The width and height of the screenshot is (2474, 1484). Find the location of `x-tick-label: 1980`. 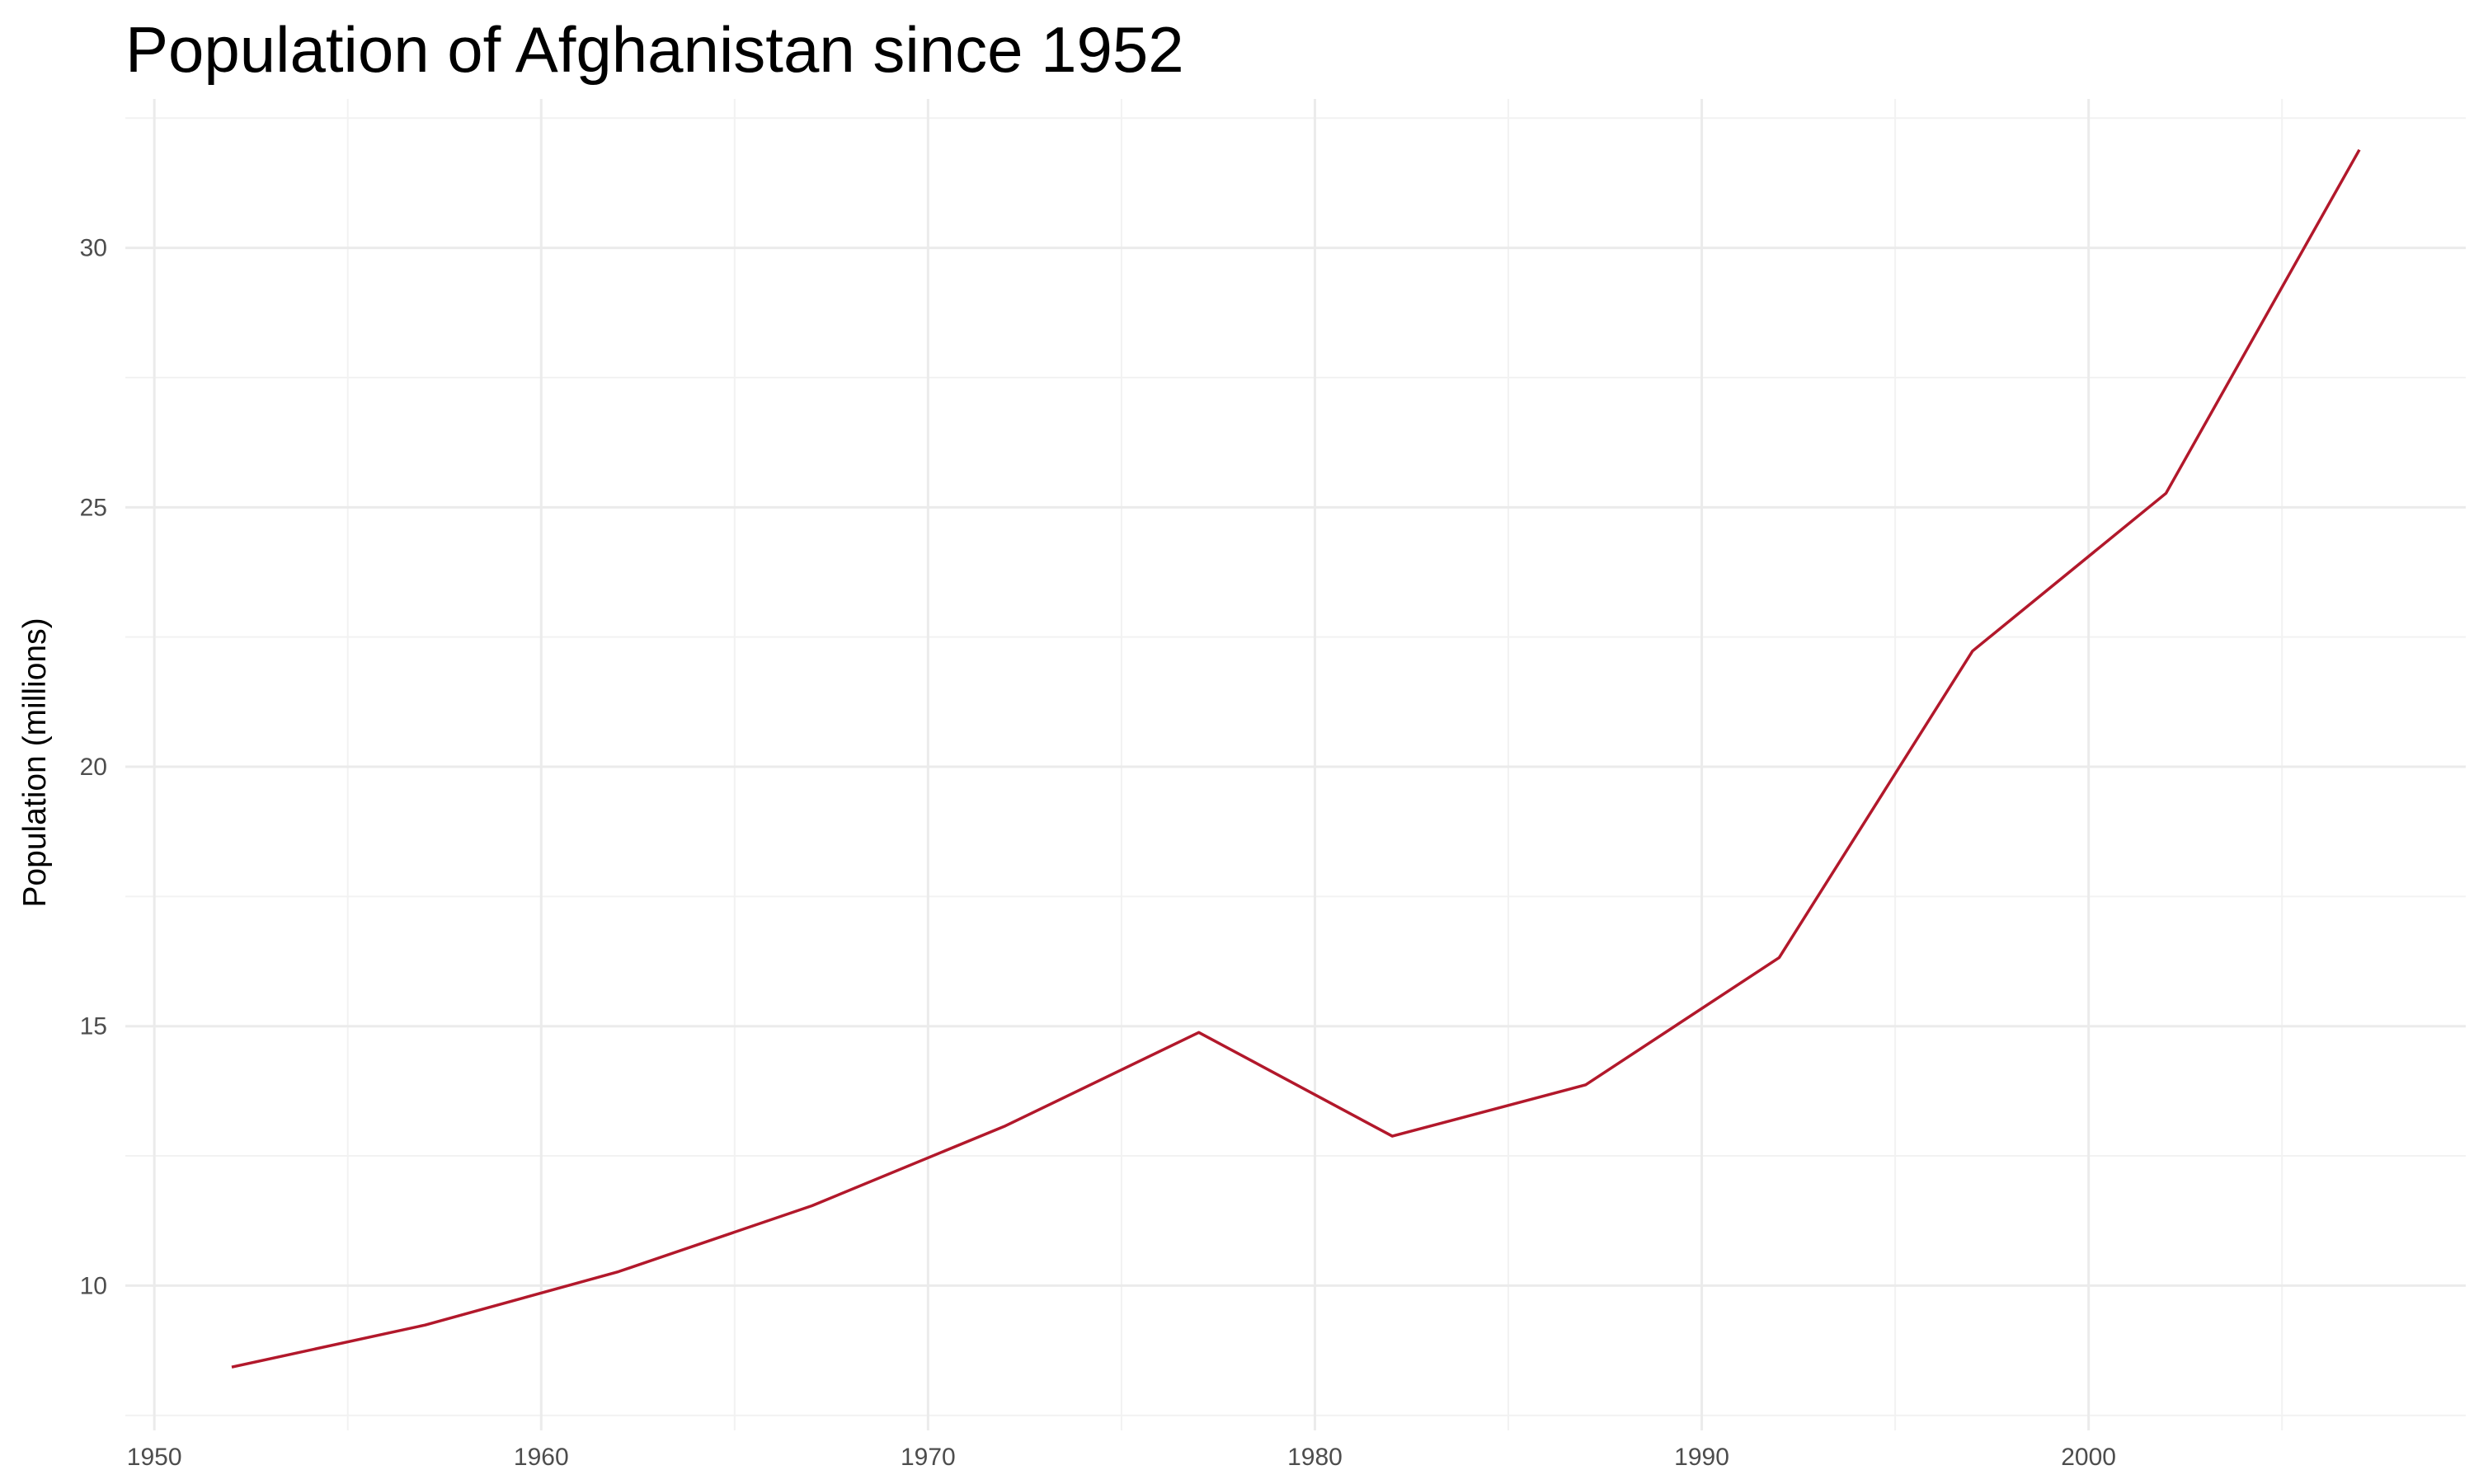

x-tick-label: 1980 is located at coordinates (1315, 1457).